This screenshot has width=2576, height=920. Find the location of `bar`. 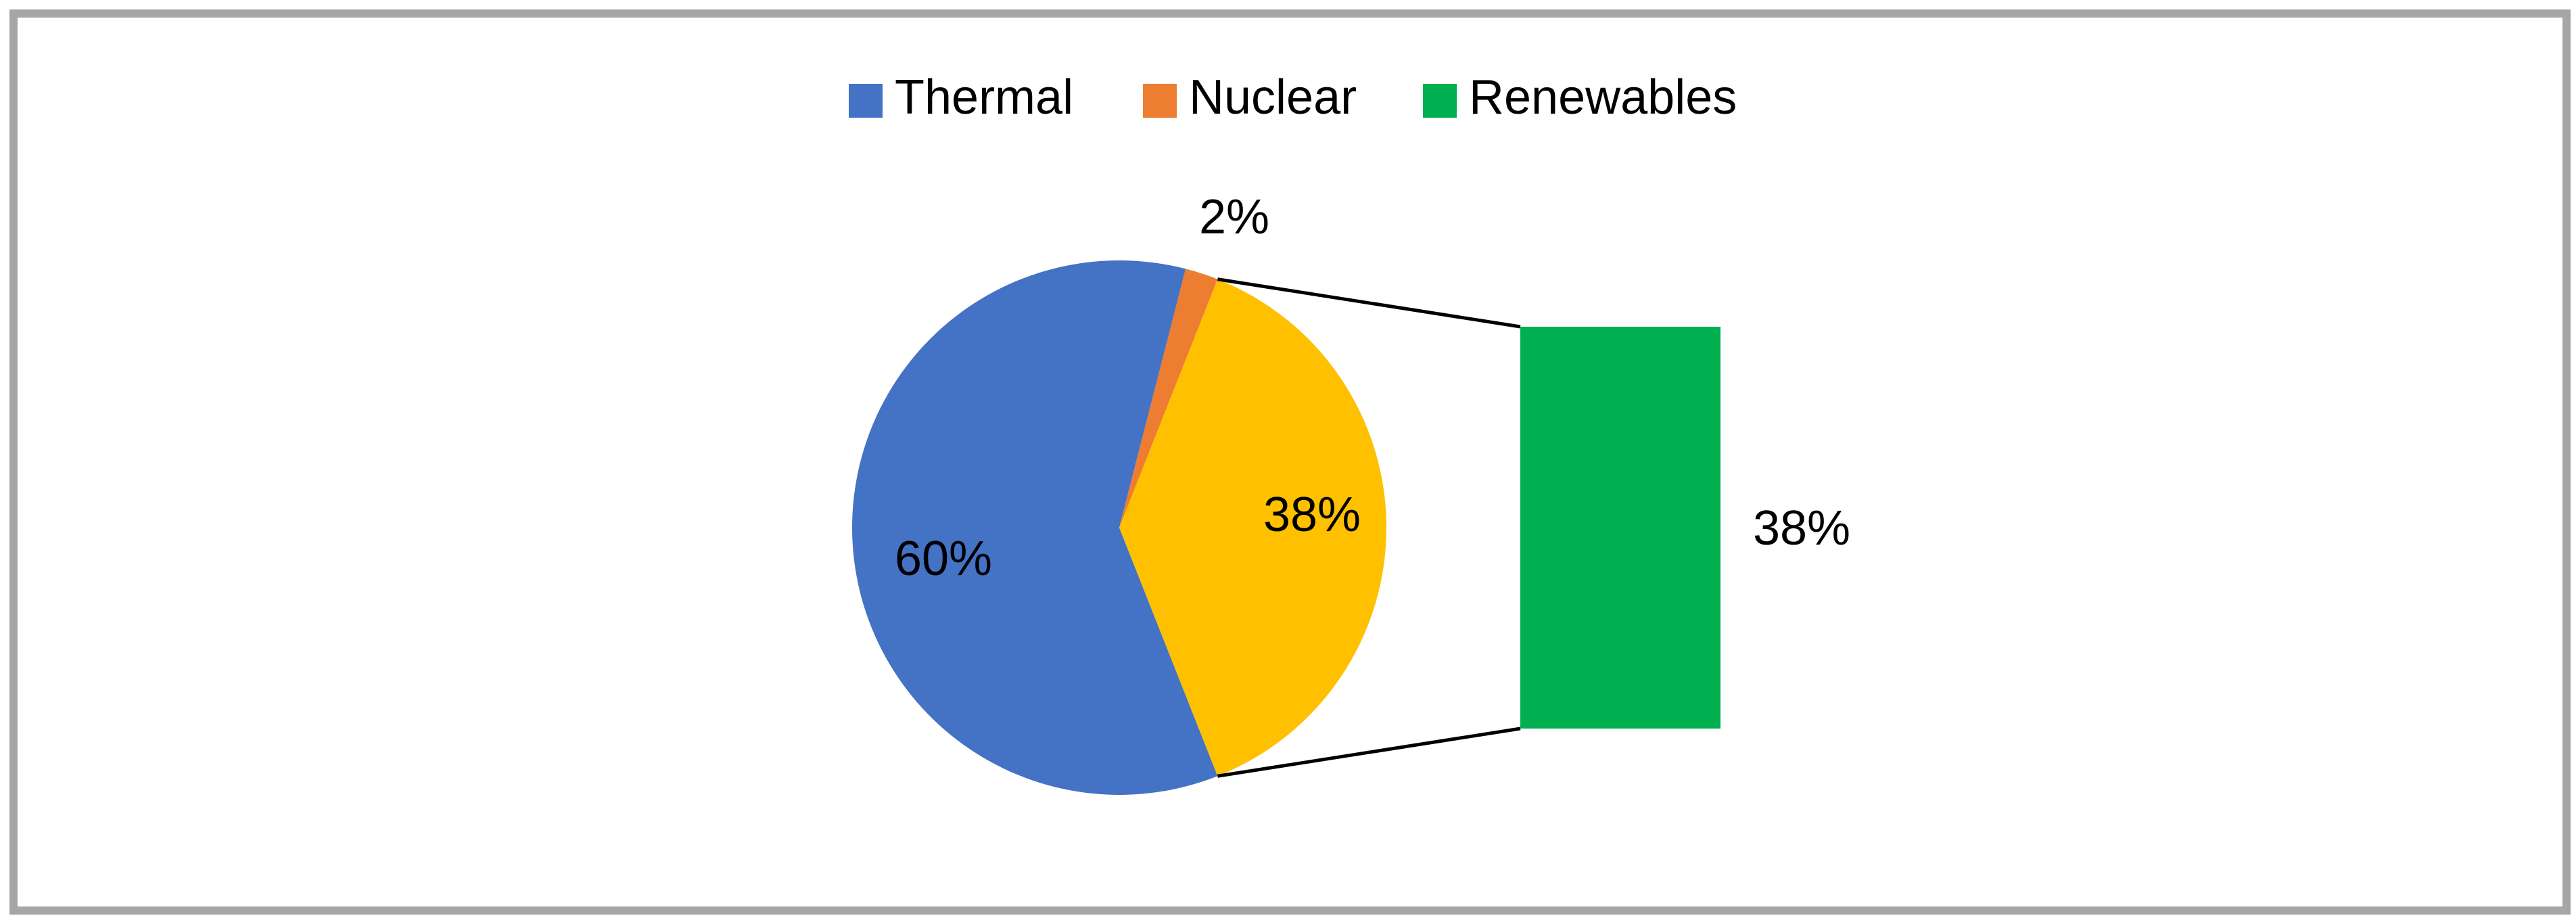

bar is located at coordinates (1620, 528).